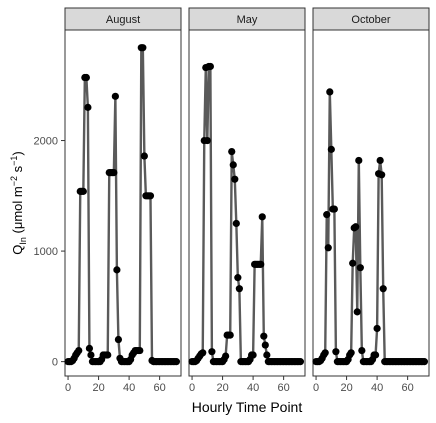  Describe the element at coordinates (370, 20) in the screenshot. I see `facet-label: October` at that location.